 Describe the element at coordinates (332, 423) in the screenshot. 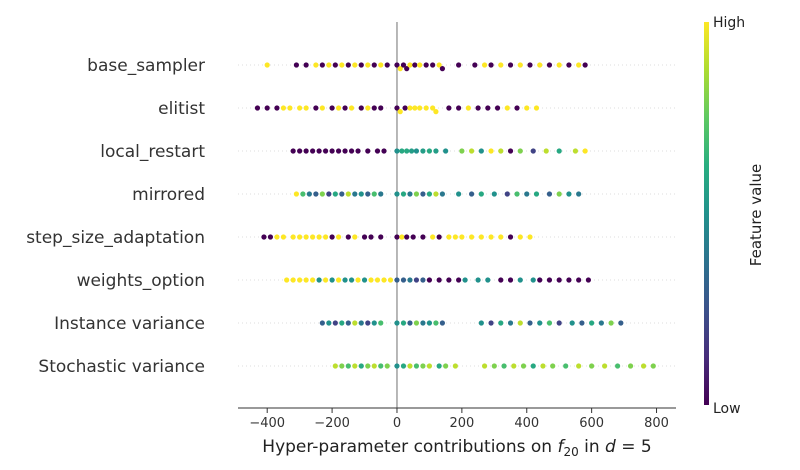

I see `x-tick-label: −200` at that location.